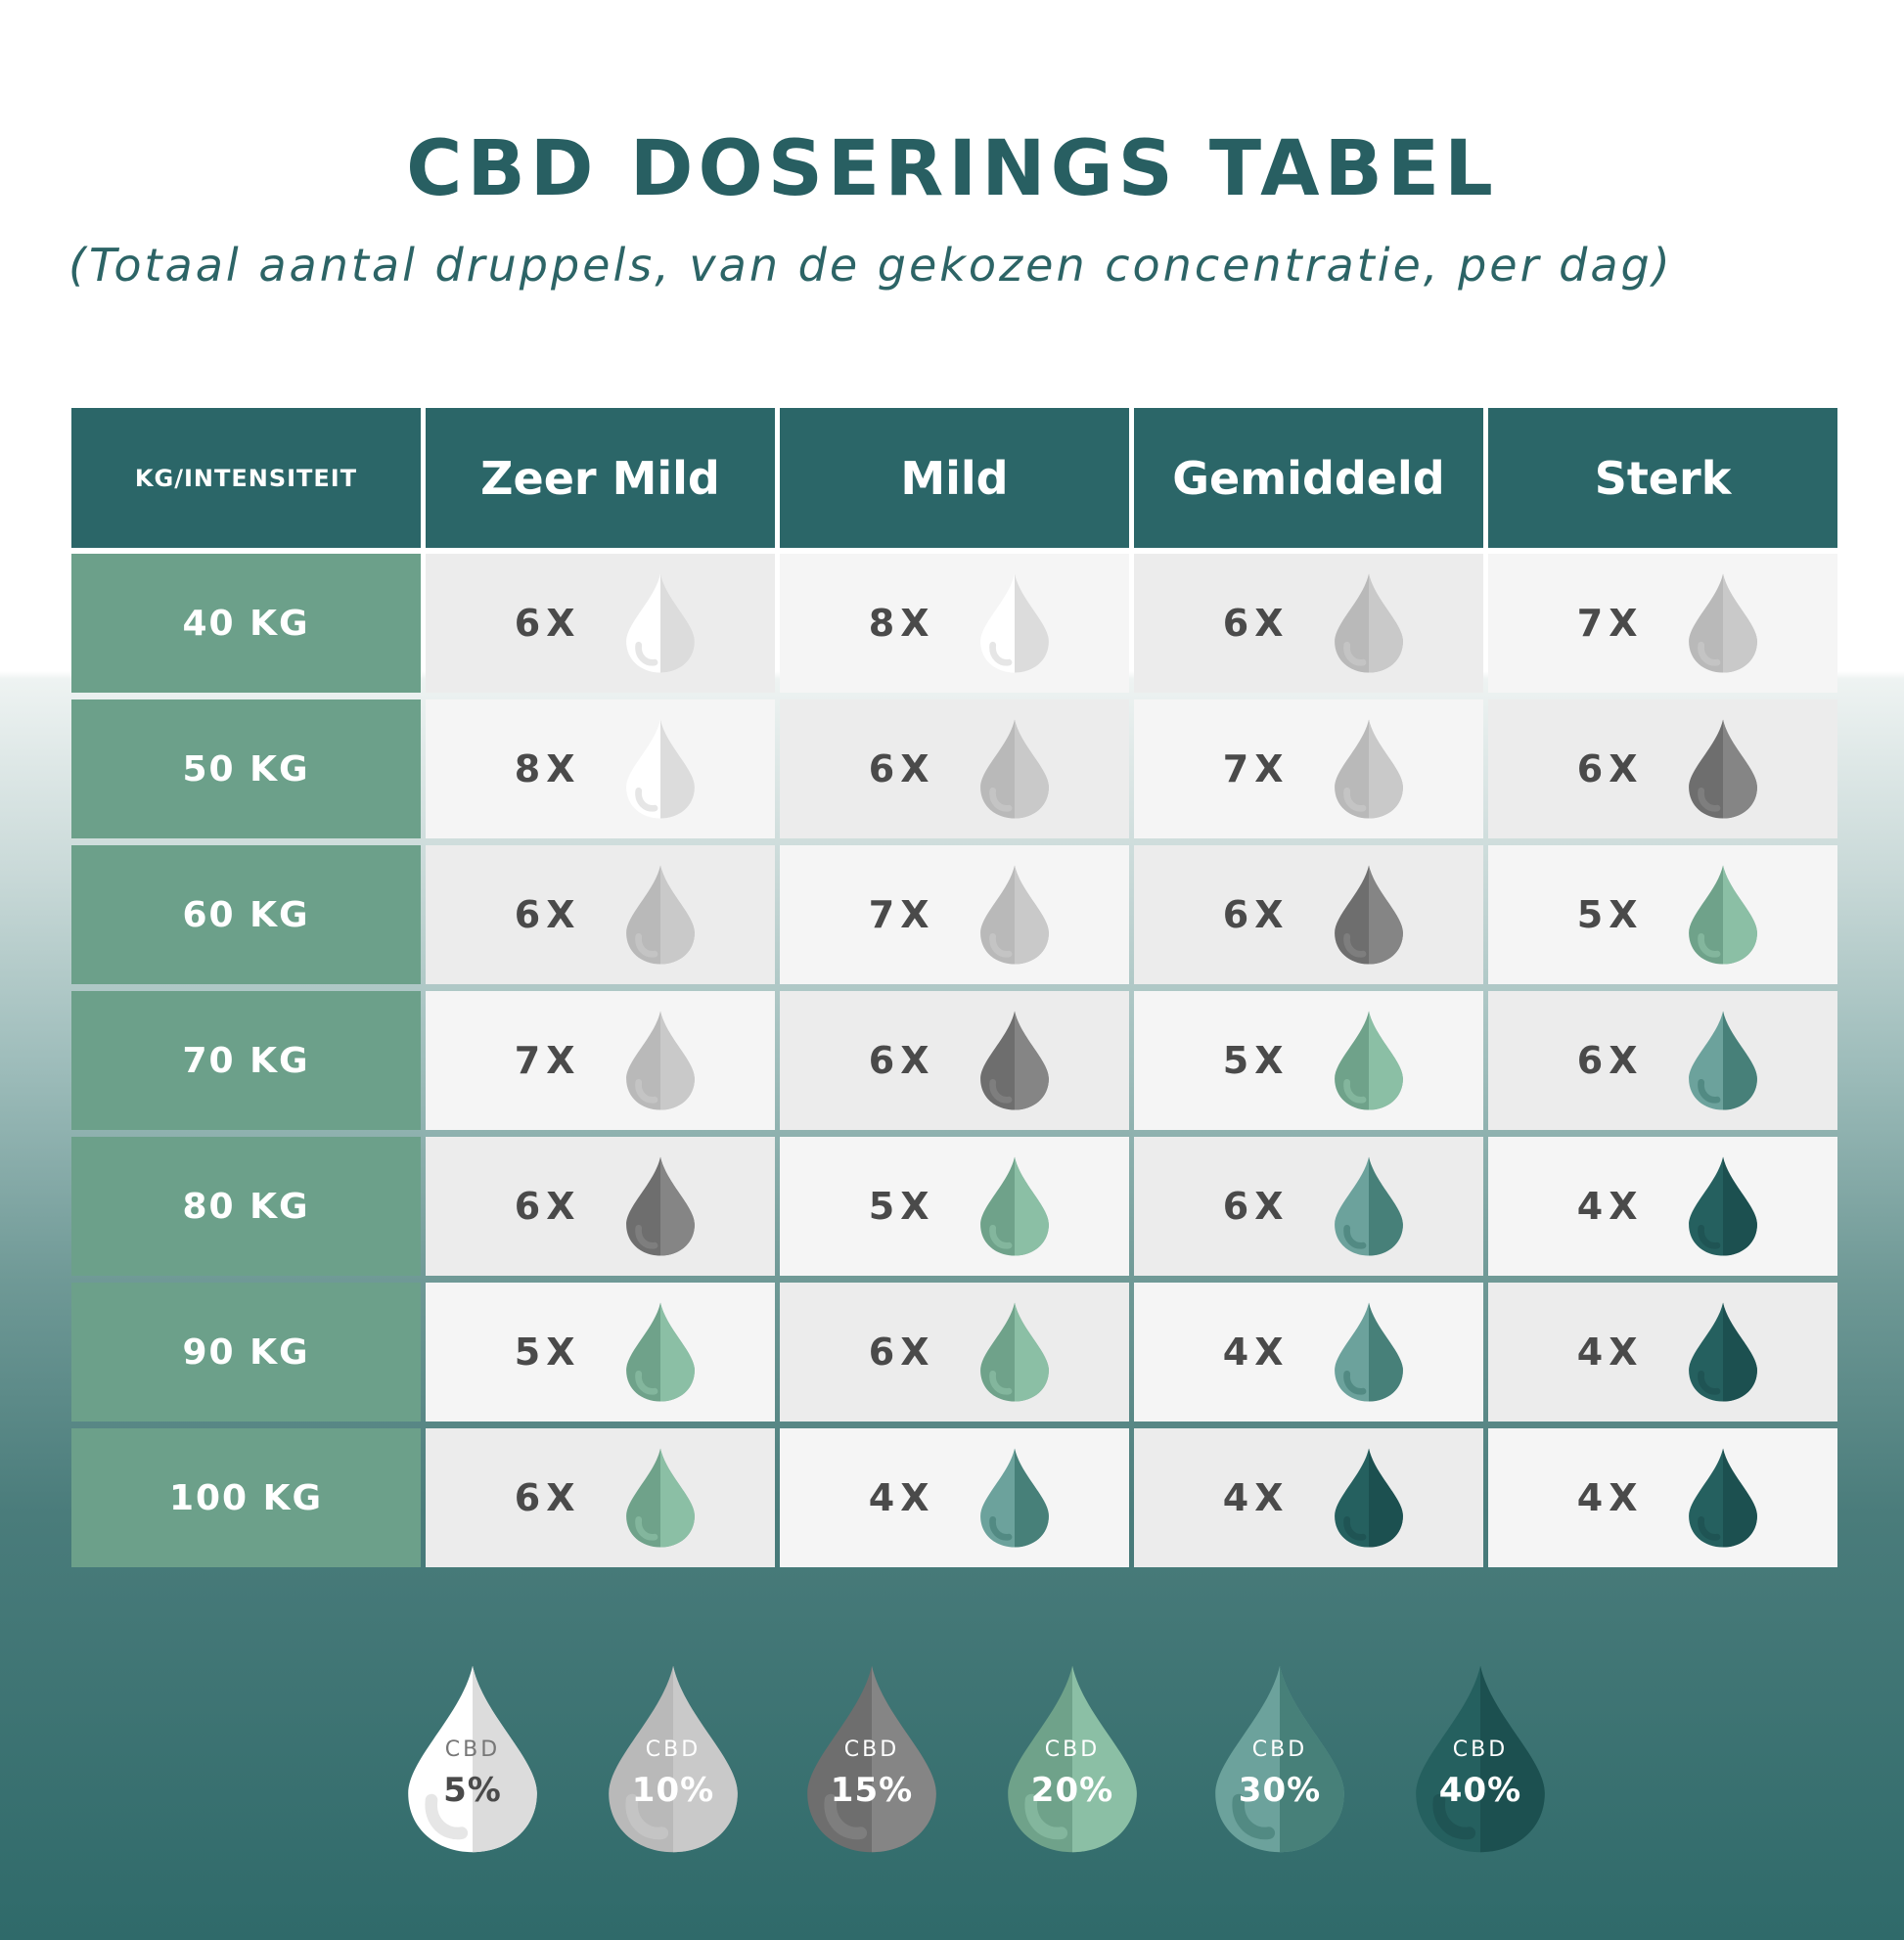  Describe the element at coordinates (246, 1060) in the screenshot. I see `row-label: 70 KG` at that location.